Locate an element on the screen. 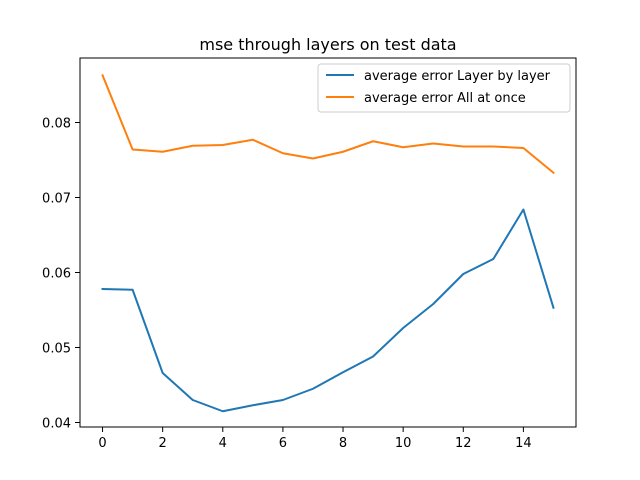 The image size is (640, 480). legend-label-layer-by-layer: average error Layer by layer is located at coordinates (457, 76).